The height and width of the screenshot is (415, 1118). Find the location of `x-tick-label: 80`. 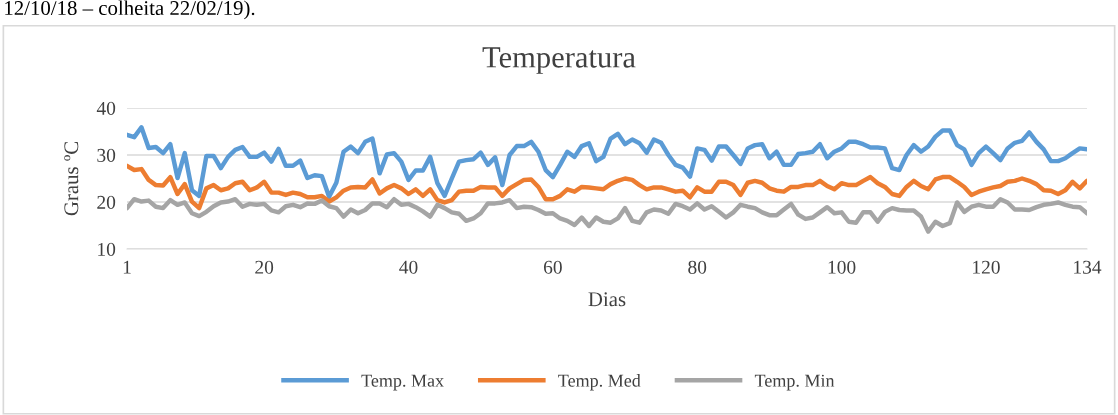

x-tick-label: 80 is located at coordinates (697, 267).